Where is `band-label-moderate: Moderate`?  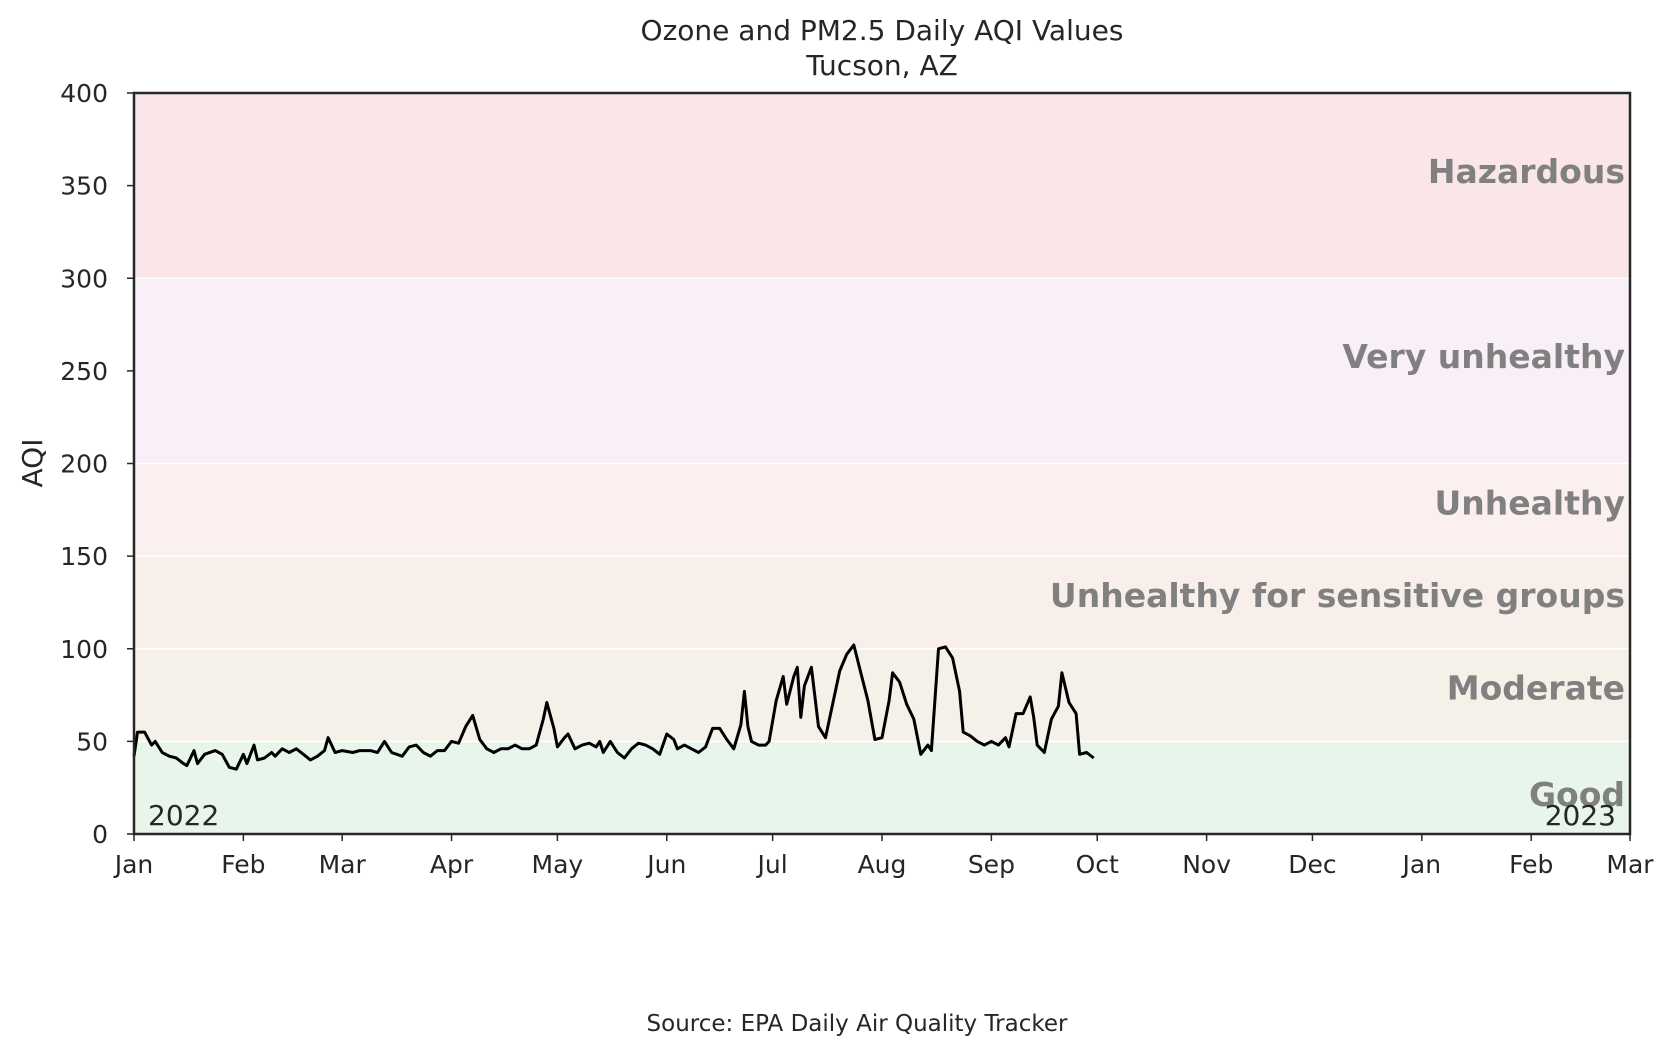
band-label-moderate: Moderate is located at coordinates (1536, 688).